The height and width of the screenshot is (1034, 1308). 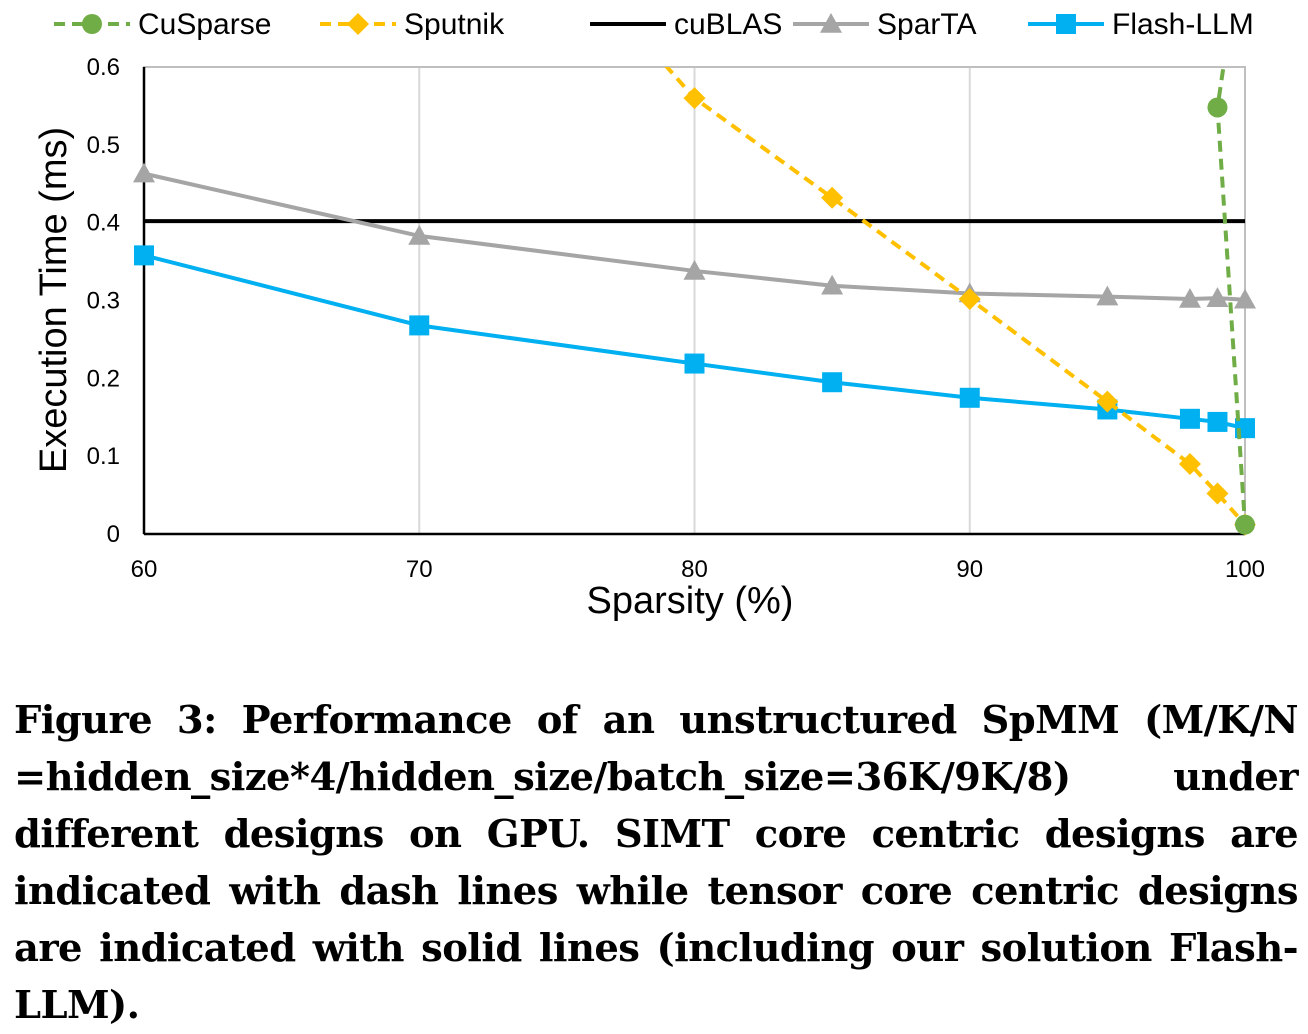 What do you see at coordinates (690, 601) in the screenshot?
I see `x-axis-label: Sparsity (%)` at bounding box center [690, 601].